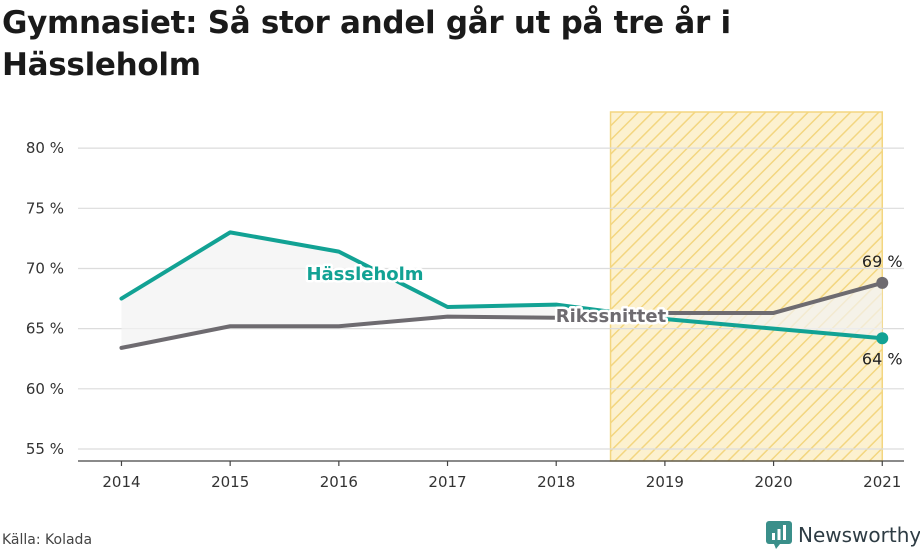  I want to click on series-line-rikssnittet, so click(502, 315).